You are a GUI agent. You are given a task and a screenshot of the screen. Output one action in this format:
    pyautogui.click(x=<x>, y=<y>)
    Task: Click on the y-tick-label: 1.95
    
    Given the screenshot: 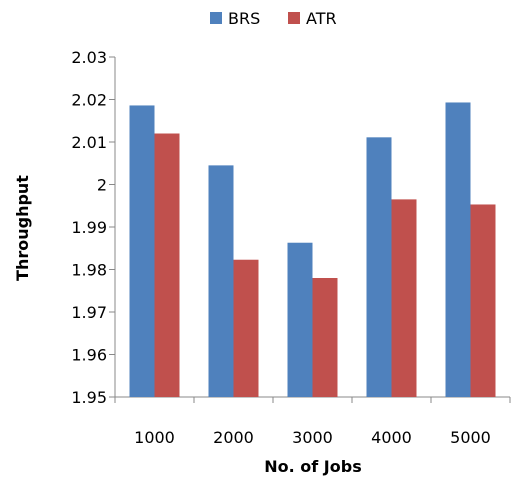 What is the action you would take?
    pyautogui.click(x=89, y=397)
    